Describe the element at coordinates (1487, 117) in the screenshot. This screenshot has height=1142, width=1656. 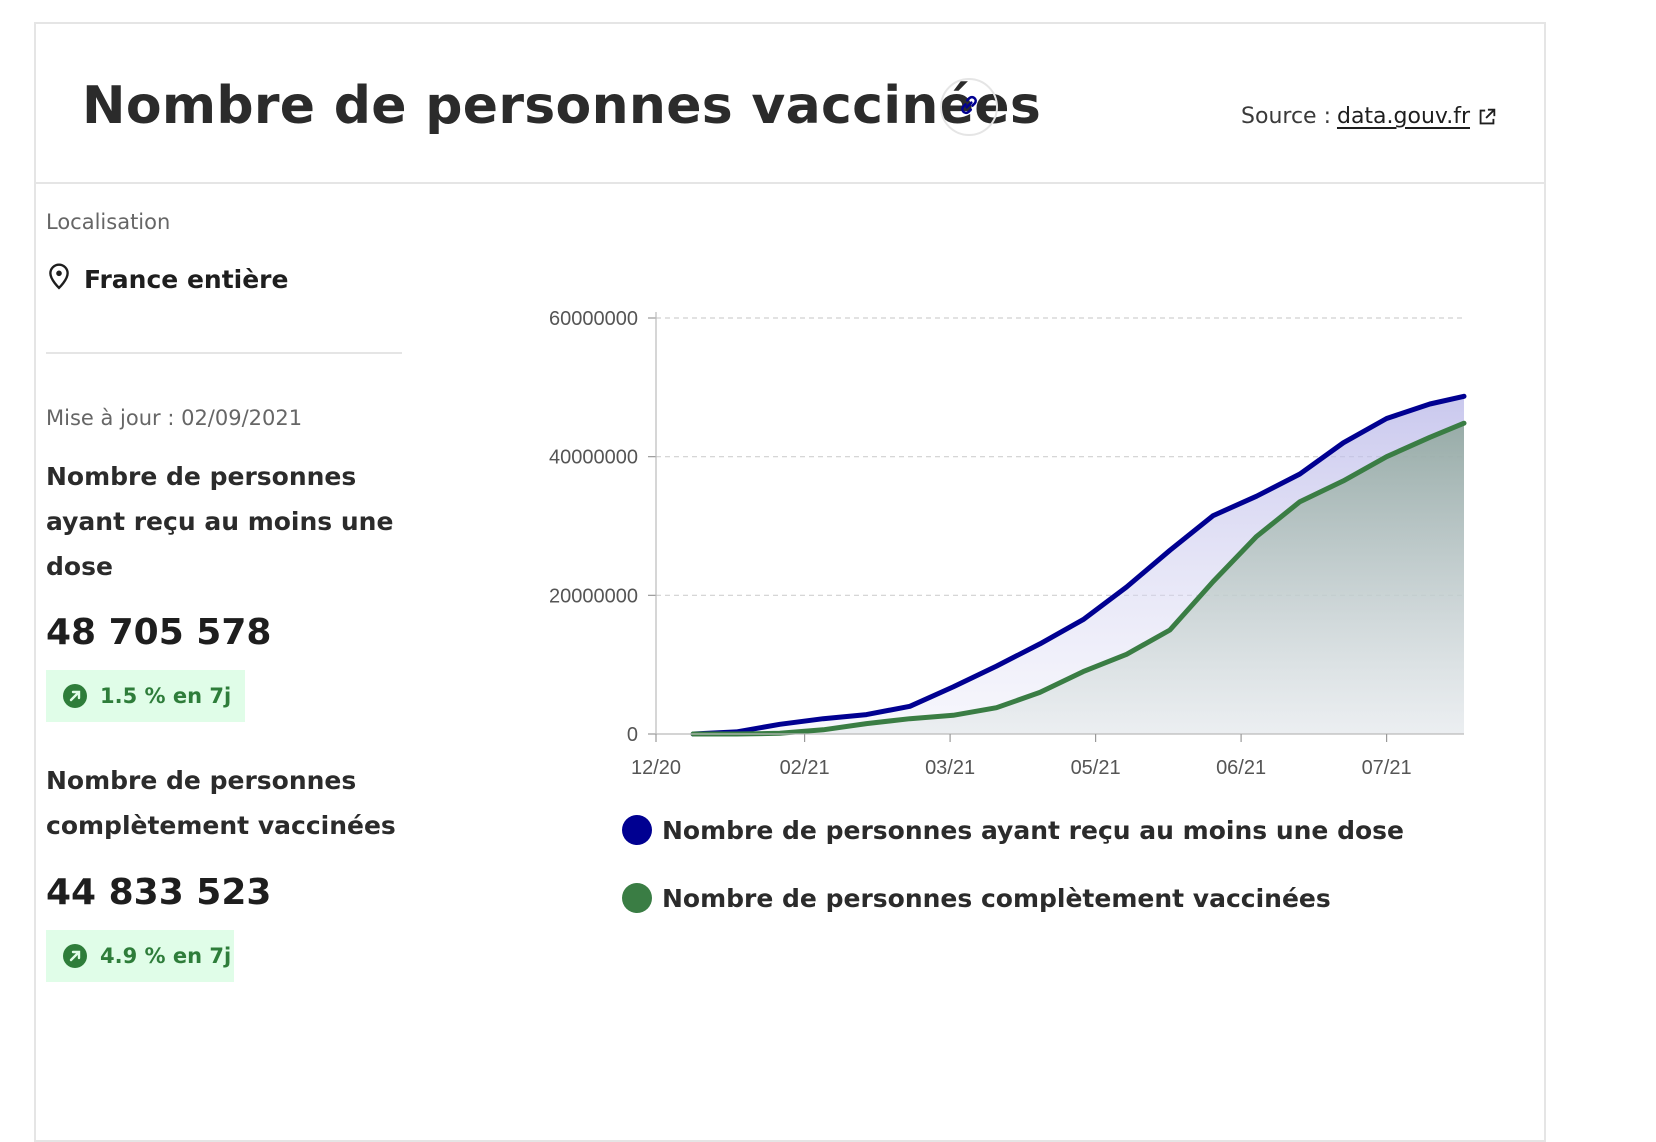
I see `external-link-icon` at that location.